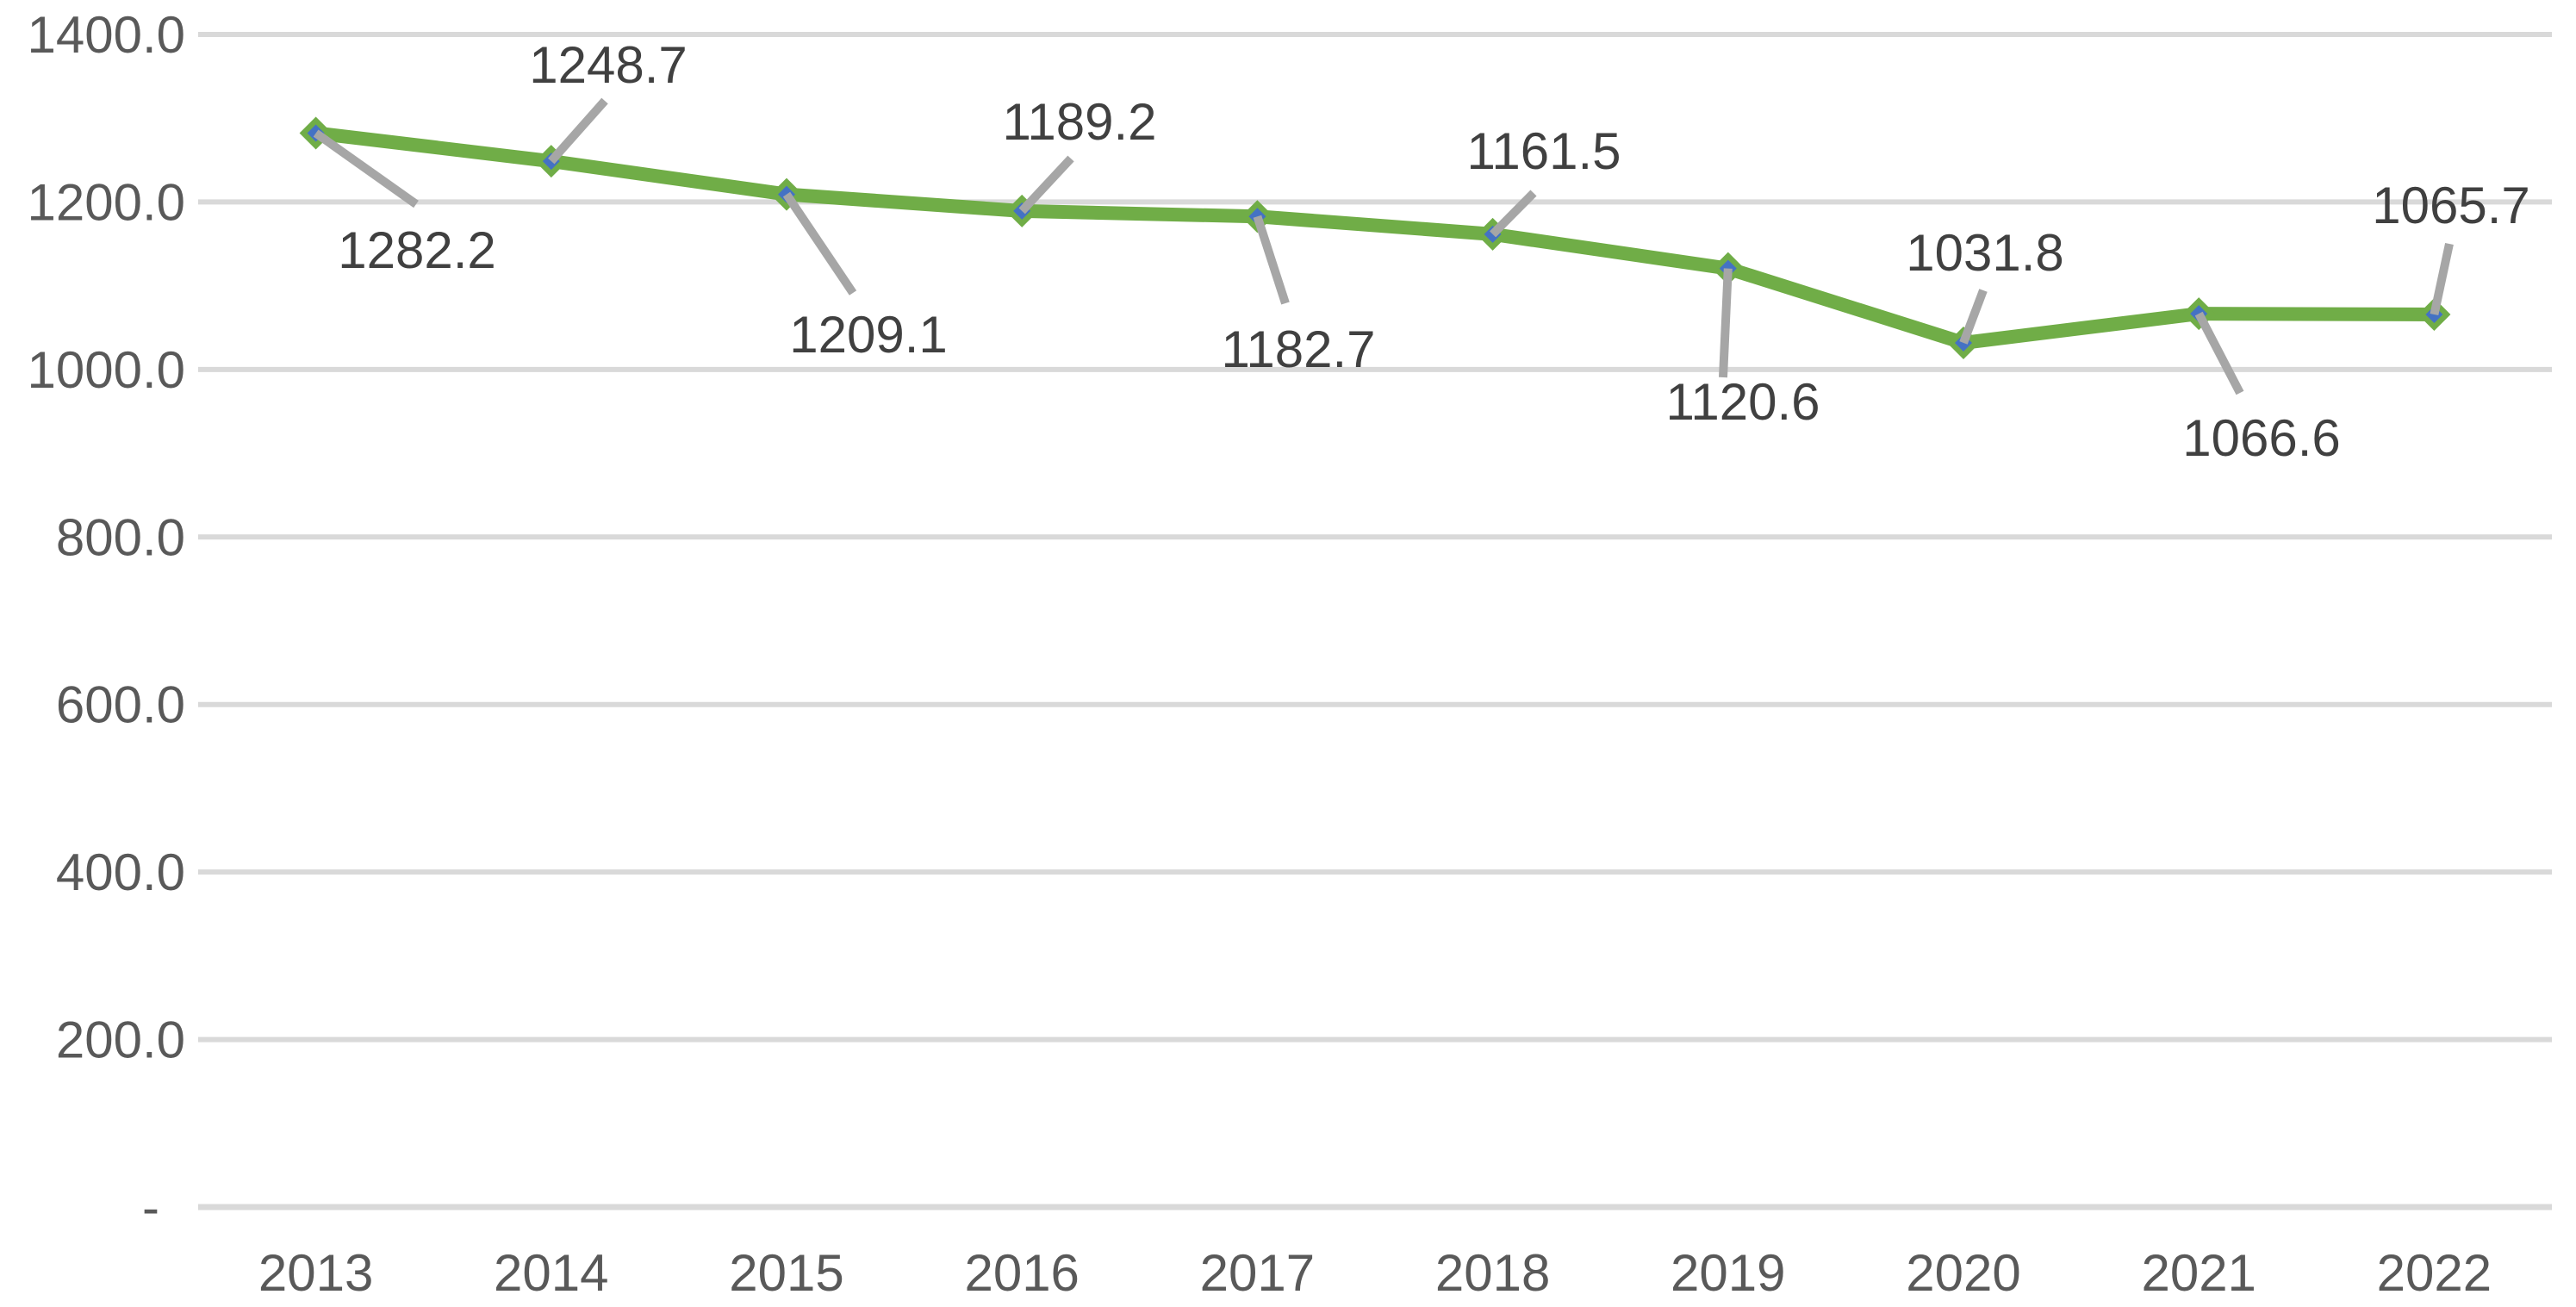  I want to click on x-axis-tick-label: 2020, so click(1963, 1273).